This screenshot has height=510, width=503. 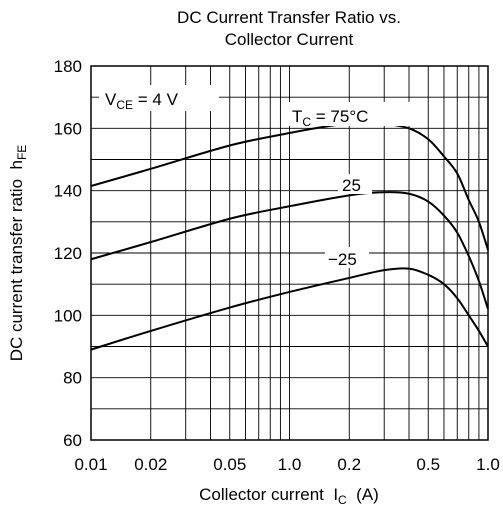 What do you see at coordinates (68, 315) in the screenshot?
I see `y-tick-label: 100` at bounding box center [68, 315].